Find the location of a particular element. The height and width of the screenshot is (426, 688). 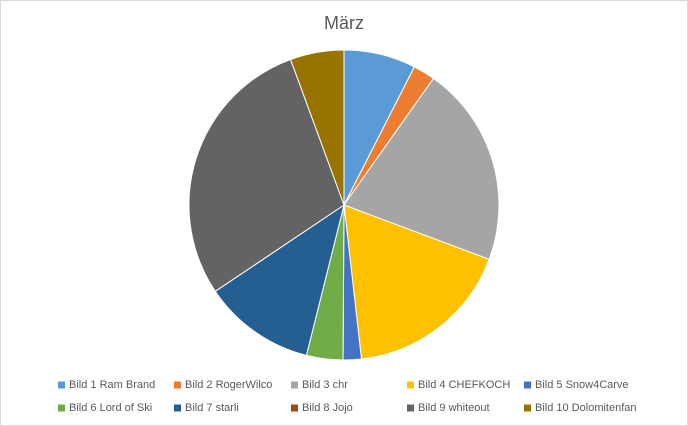

legend-label: Bild 8 Jojo is located at coordinates (327, 408).